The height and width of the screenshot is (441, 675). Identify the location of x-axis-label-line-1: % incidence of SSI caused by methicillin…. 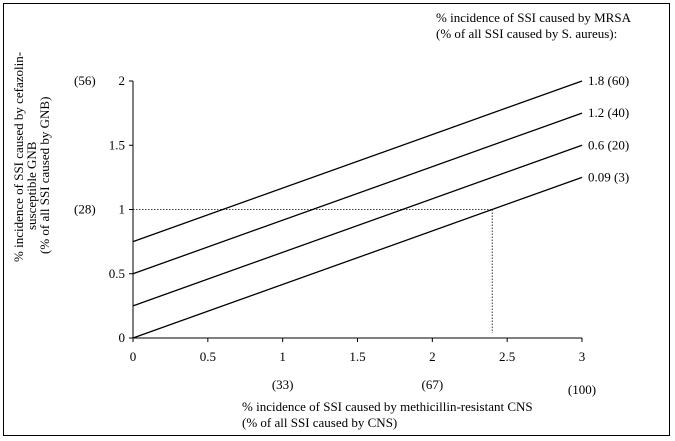
(387, 406).